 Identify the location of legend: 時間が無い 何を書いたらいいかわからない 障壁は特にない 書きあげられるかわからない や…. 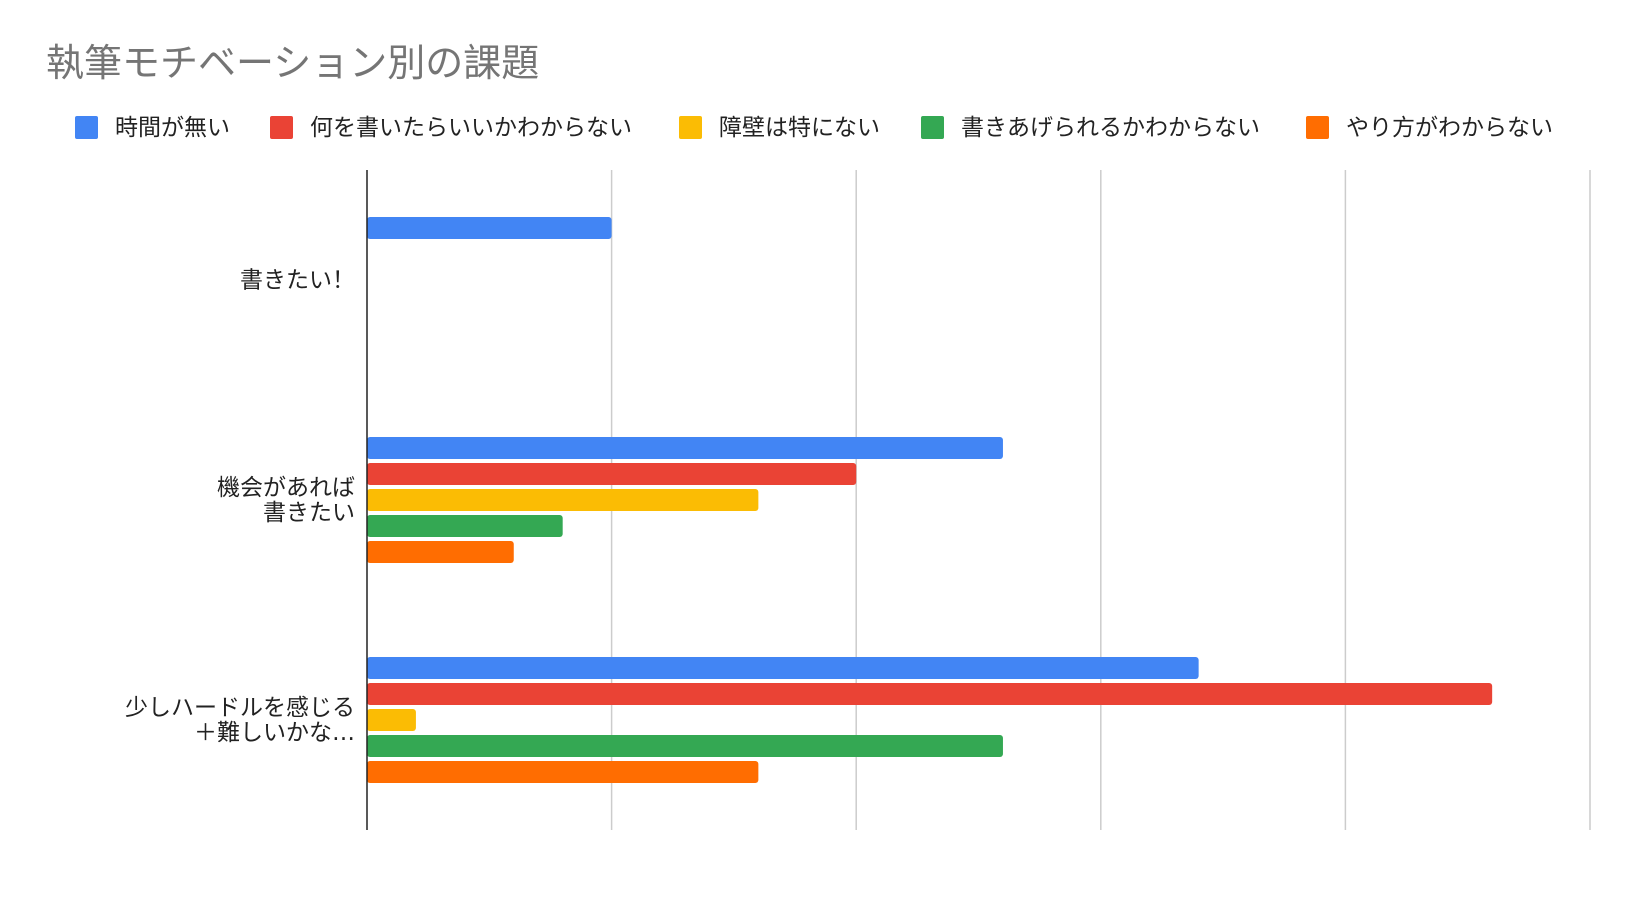
(814, 128).